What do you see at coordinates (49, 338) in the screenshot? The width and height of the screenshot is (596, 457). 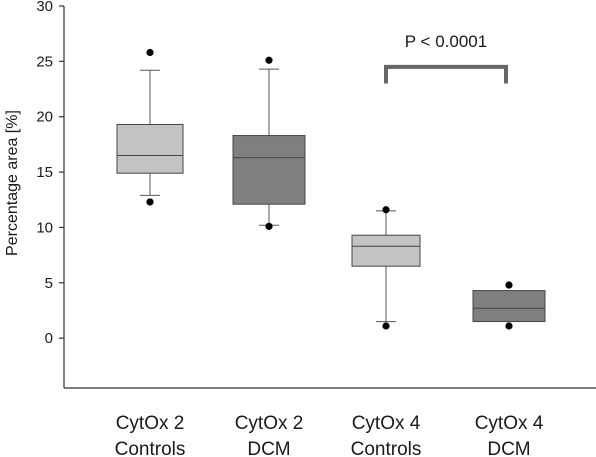 I see `y-tick-label: 0` at bounding box center [49, 338].